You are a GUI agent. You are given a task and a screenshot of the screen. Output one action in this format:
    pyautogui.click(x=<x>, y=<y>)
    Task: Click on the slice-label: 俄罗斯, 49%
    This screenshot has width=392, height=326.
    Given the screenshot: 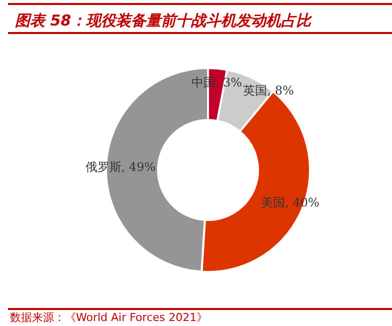 What is the action you would take?
    pyautogui.click(x=120, y=167)
    